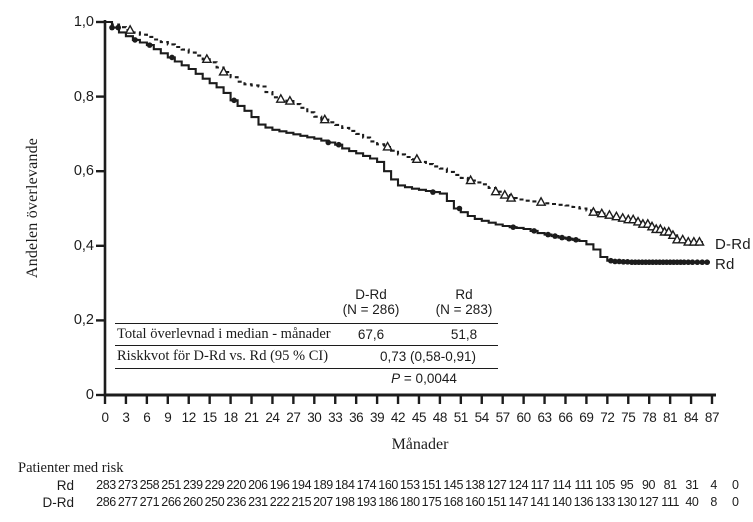  Describe the element at coordinates (171, 502) in the screenshot. I see `risk-count: 266` at that location.